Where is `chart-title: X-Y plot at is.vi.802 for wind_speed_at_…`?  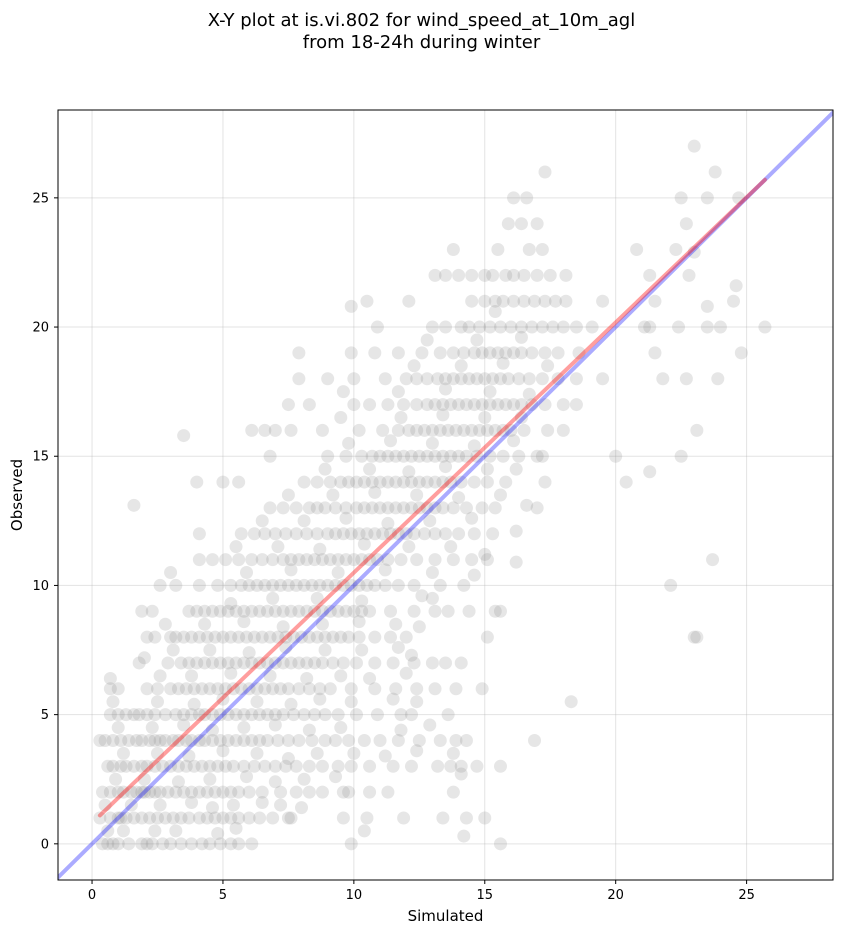
chart-title: X-Y plot at is.vi.802 for wind_speed_at_… is located at coordinates (421, 32).